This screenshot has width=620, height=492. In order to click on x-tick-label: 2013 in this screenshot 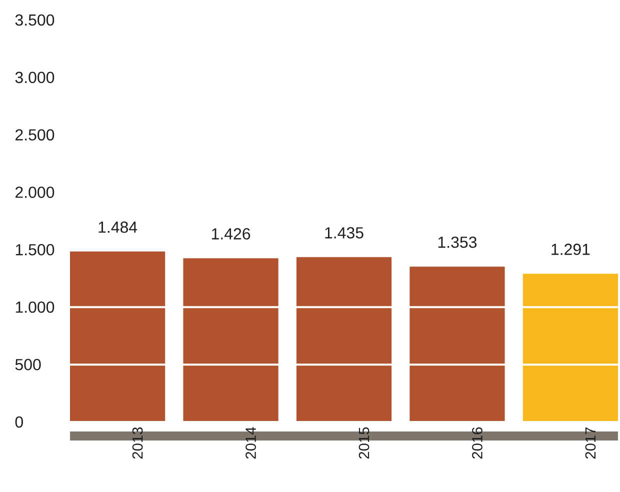, I will do `click(137, 443)`.